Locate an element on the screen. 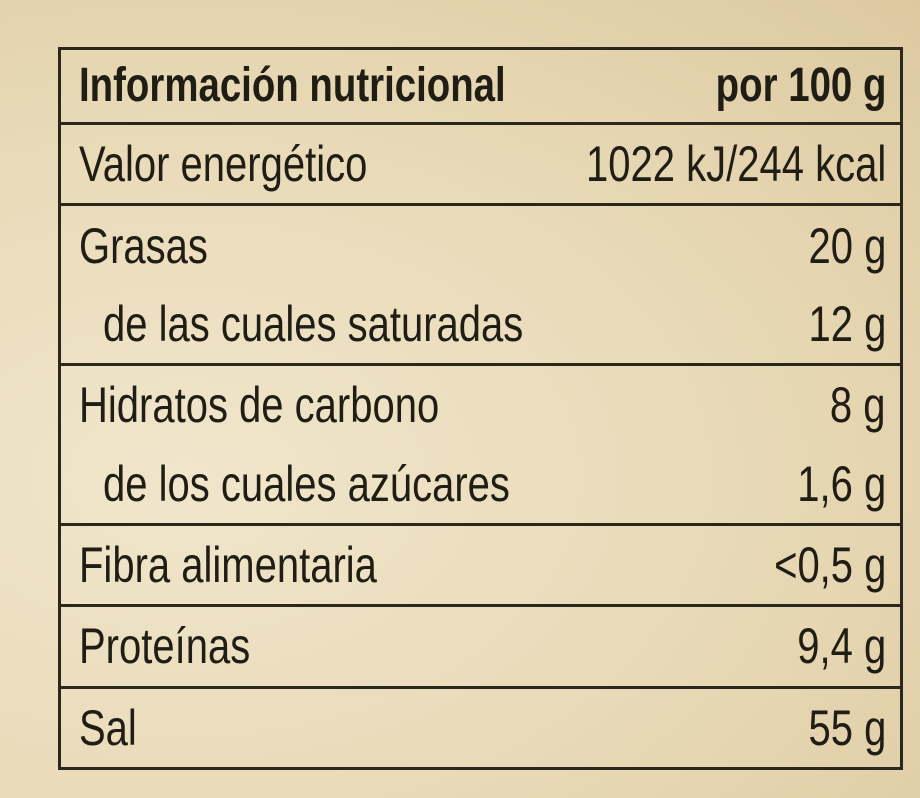  row-value: 12 g is located at coordinates (847, 323).